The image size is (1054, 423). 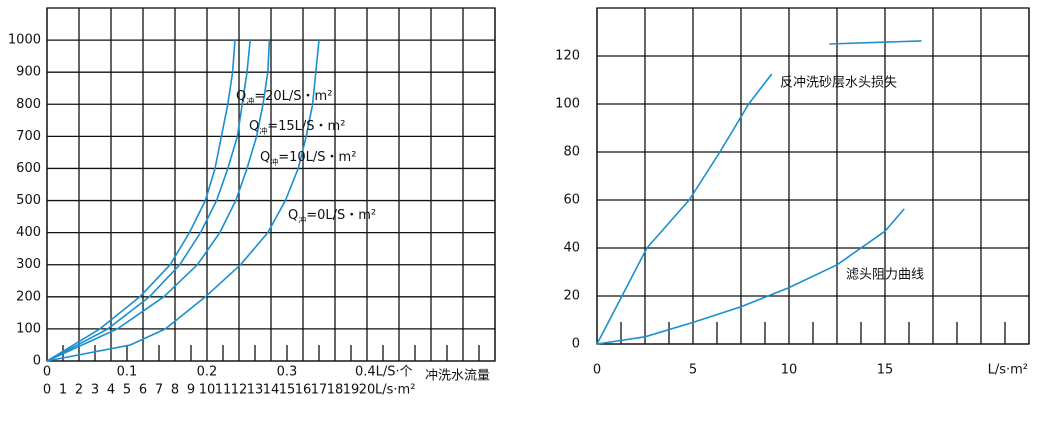 What do you see at coordinates (159, 390) in the screenshot?
I see `x-tick-label: 7` at bounding box center [159, 390].